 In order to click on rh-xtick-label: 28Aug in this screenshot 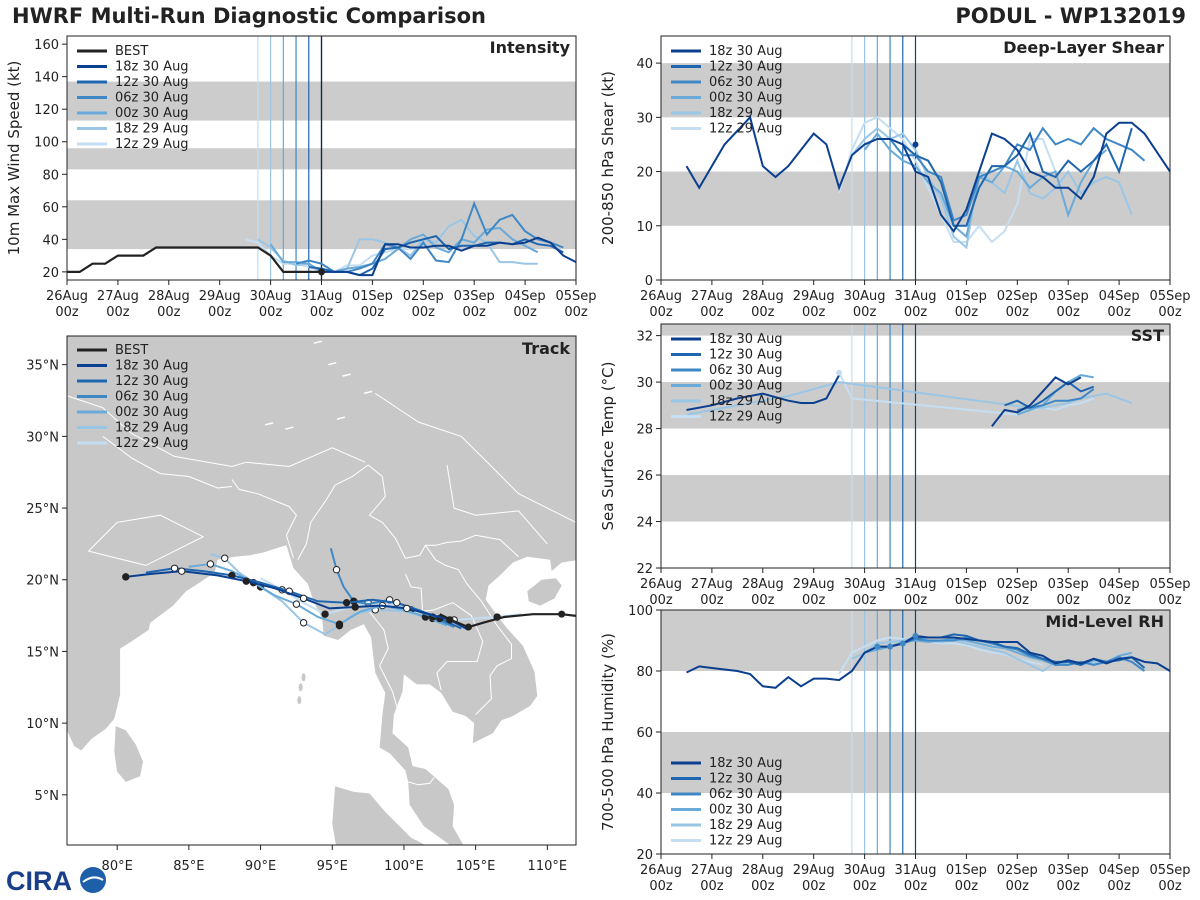, I will do `click(763, 870)`.